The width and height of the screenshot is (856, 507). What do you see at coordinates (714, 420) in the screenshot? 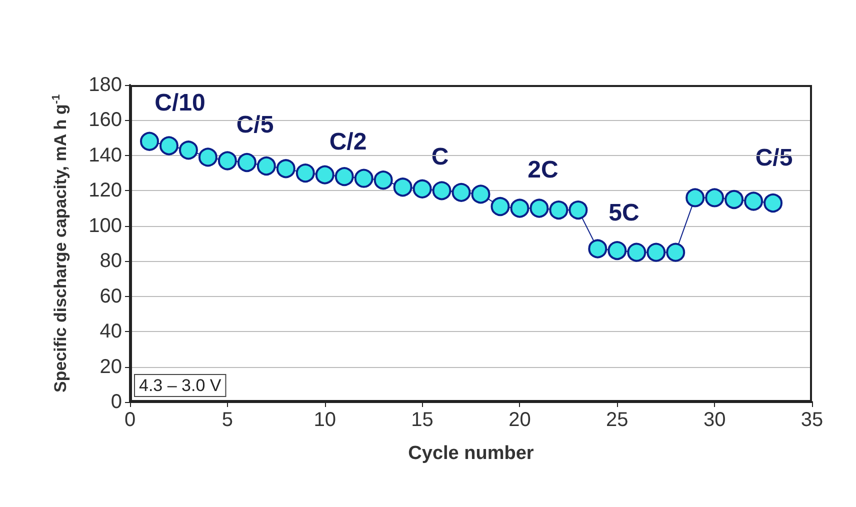
I see `x-tick-label: 30` at bounding box center [714, 420].